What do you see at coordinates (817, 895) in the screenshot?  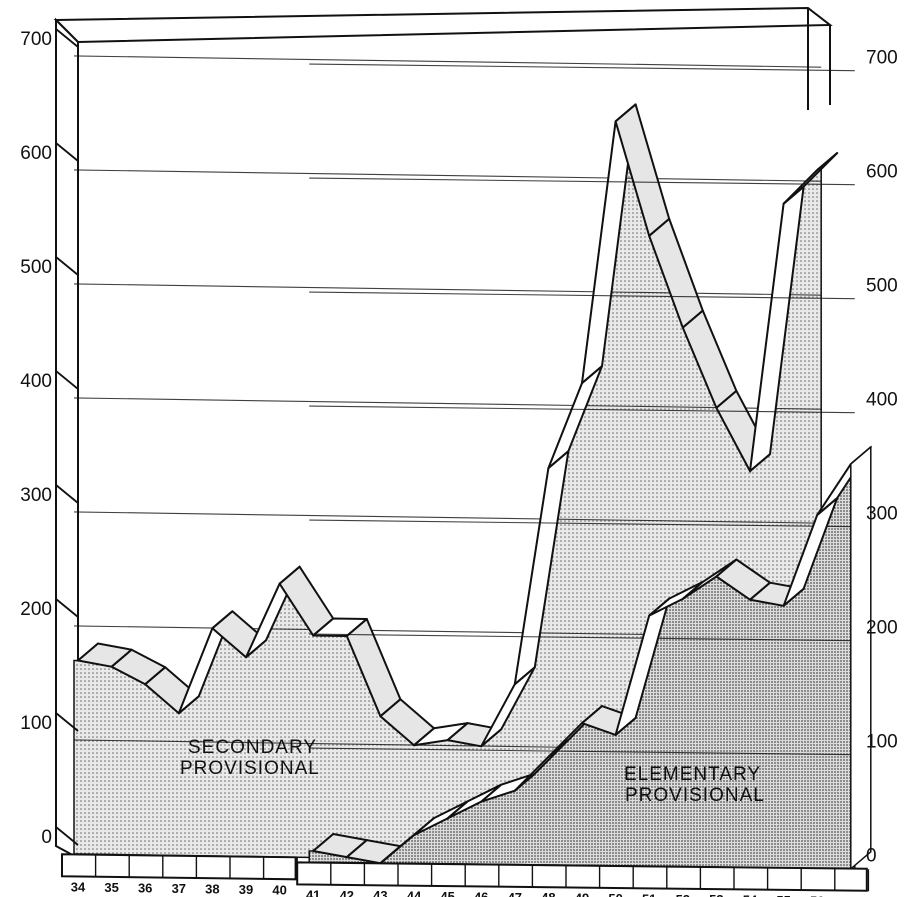 I see `x-tick-label: 56` at bounding box center [817, 895].